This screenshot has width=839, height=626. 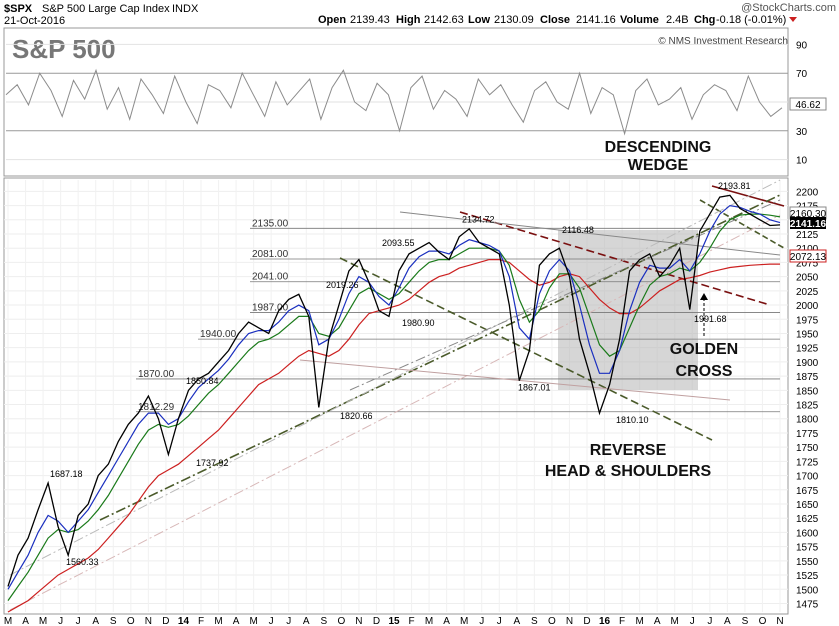 What do you see at coordinates (184, 621) in the screenshot?
I see `price-x-tick: 14` at bounding box center [184, 621].